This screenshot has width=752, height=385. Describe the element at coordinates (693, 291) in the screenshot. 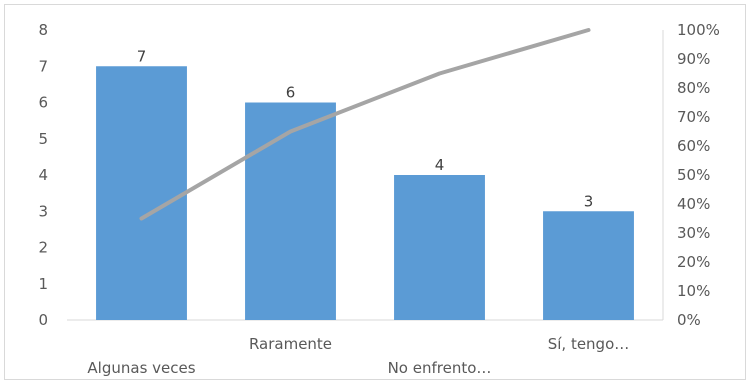

I see `right-tick-label-1: 10%` at that location.